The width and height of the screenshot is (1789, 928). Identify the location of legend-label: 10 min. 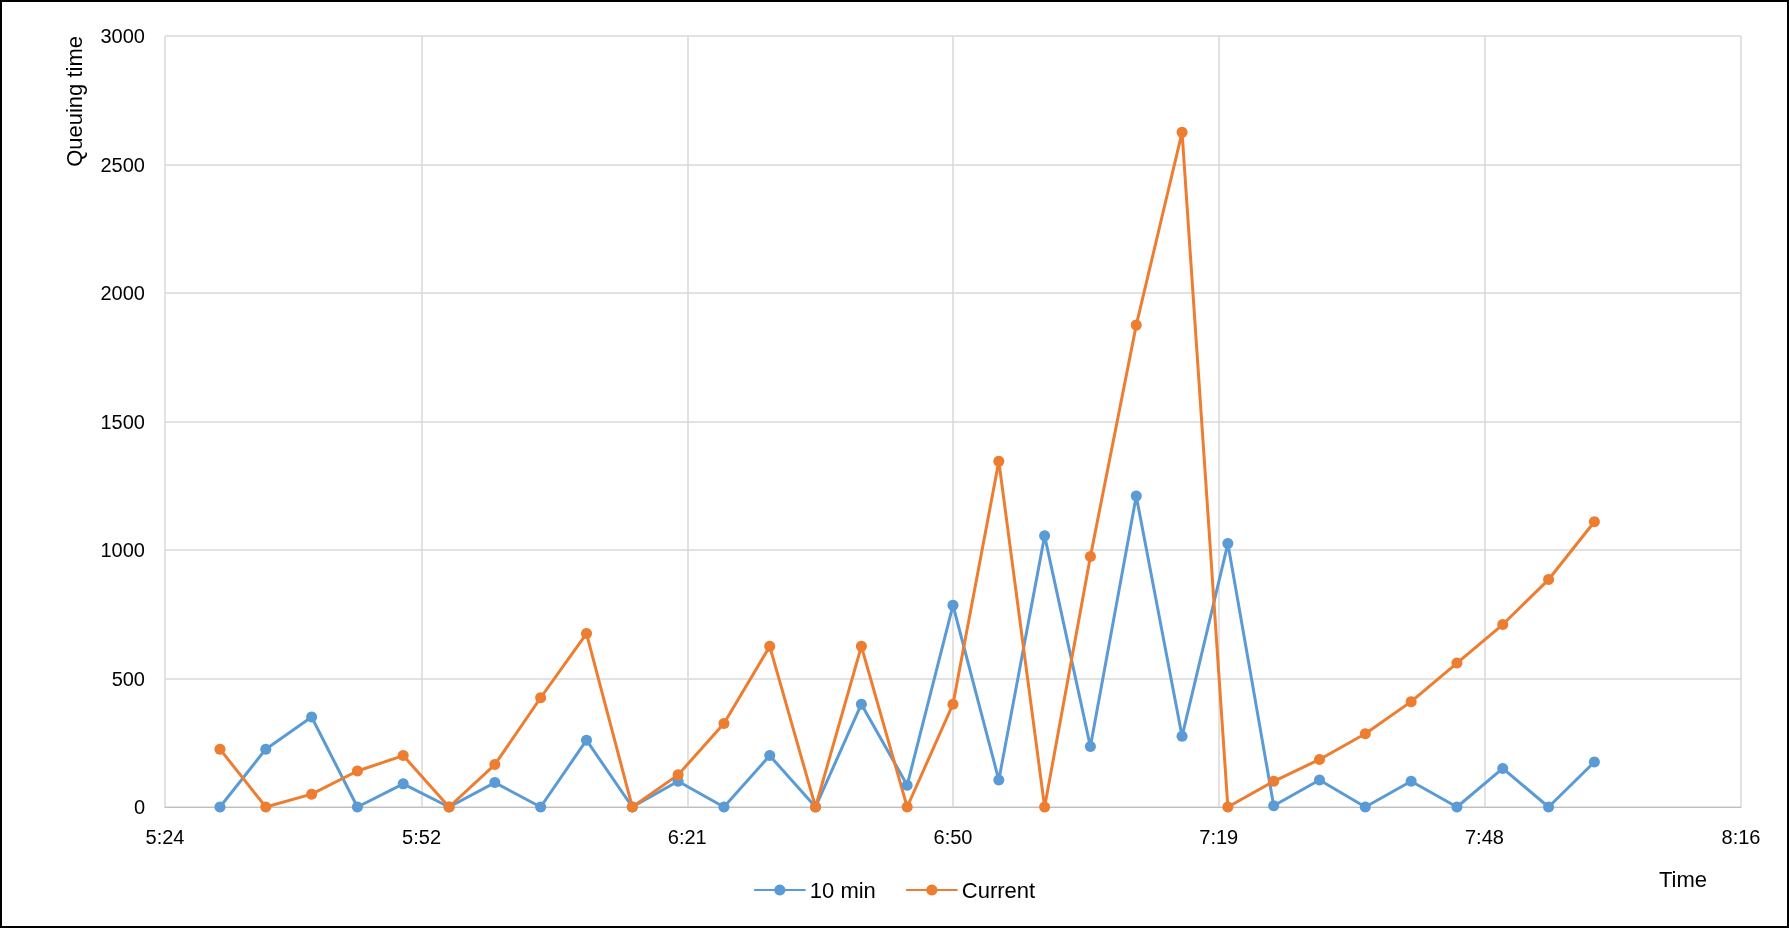
(842, 890).